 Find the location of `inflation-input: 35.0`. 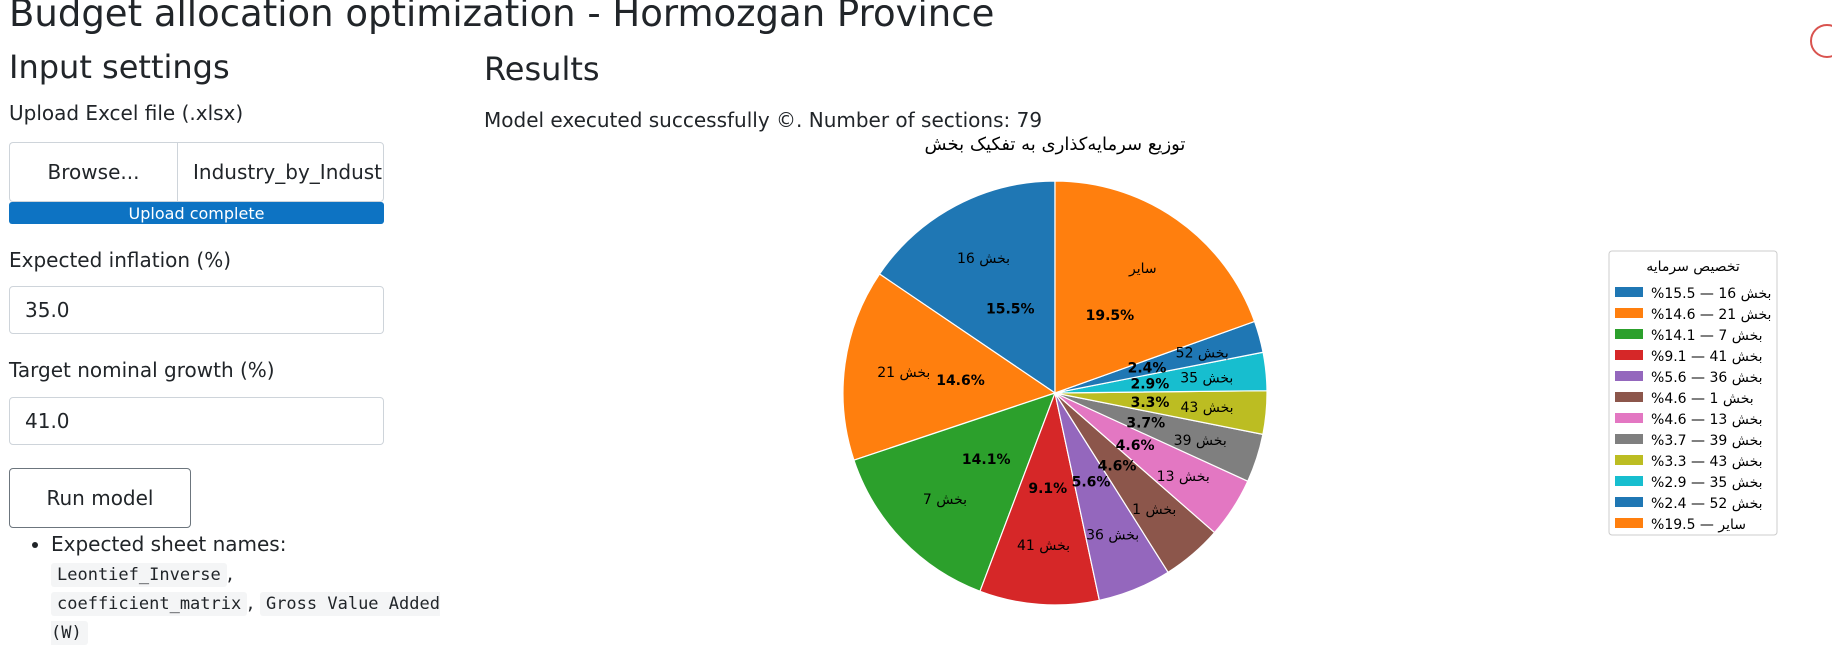

inflation-input: 35.0 is located at coordinates (196, 310).